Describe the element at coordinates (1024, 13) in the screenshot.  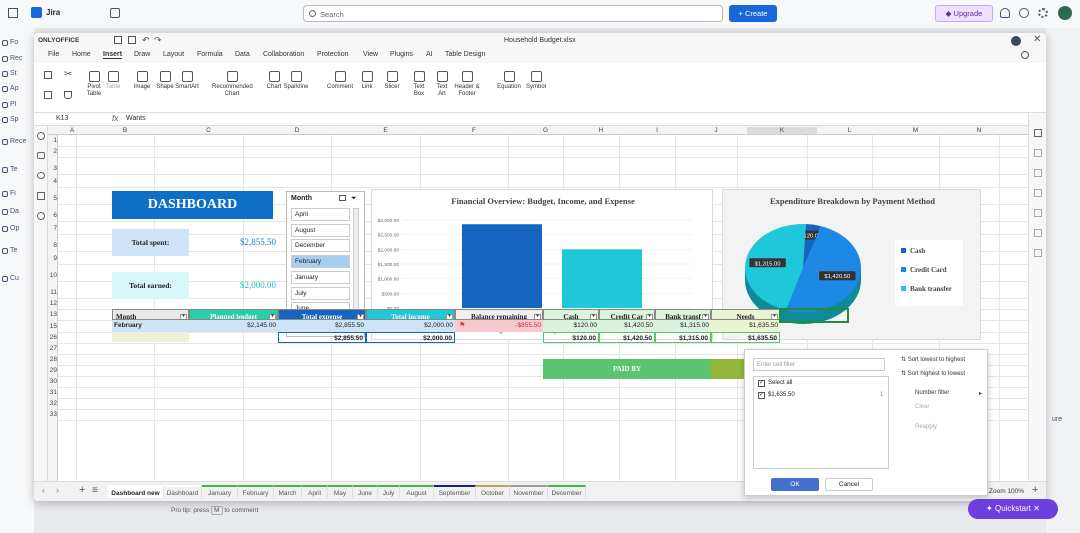
I see `help-icon` at that location.